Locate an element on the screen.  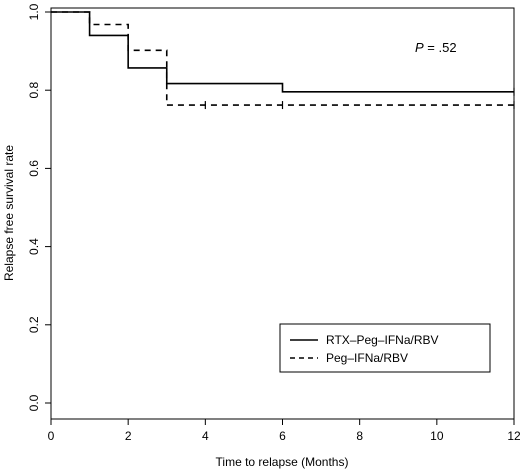
x-tick-label-3: 6 is located at coordinates (282, 436).